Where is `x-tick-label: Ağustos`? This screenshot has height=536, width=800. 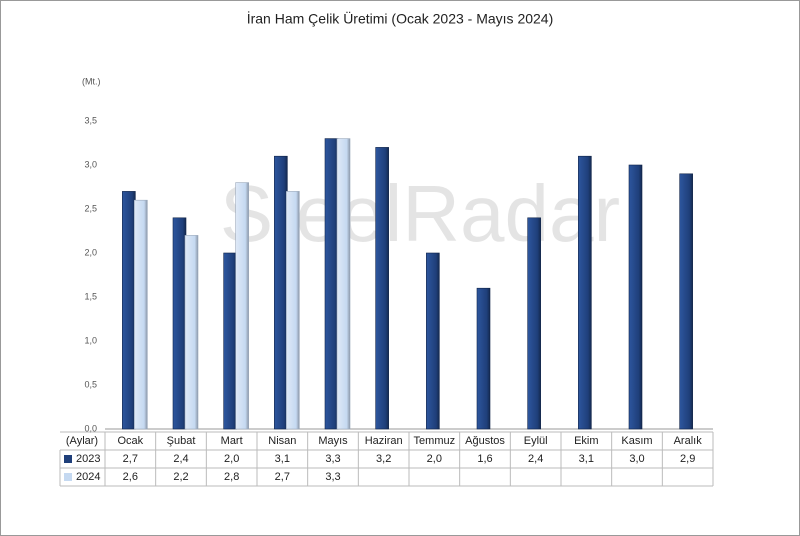 x-tick-label: Ağustos is located at coordinates (485, 441).